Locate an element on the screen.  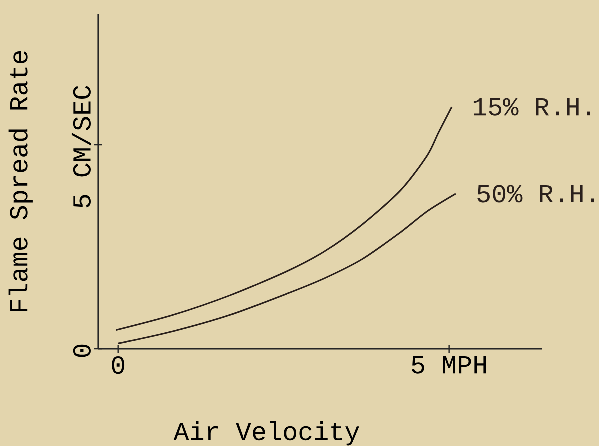
series-label: 50% R.H. is located at coordinates (536, 194).